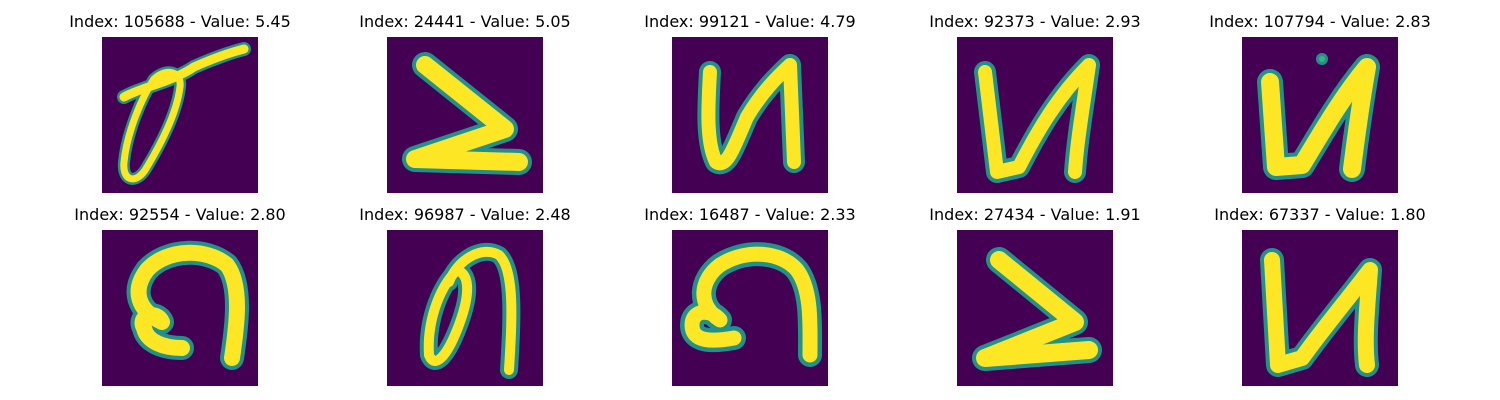 Image resolution: width=1500 pixels, height=400 pixels. I want to click on panel-title: Index: 105688 - Value: 5.45, so click(180, 21).